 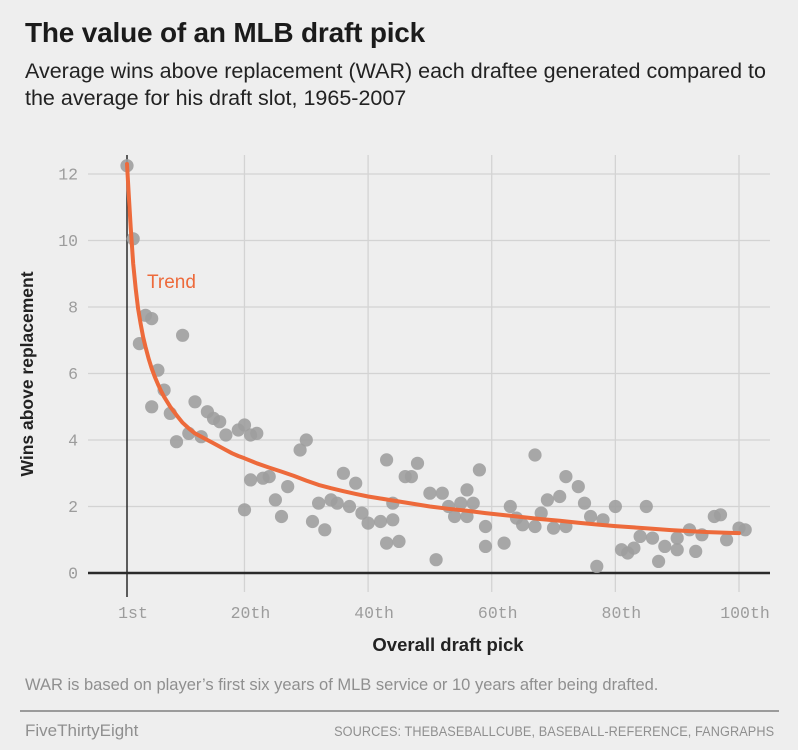 I want to click on footer-divider, so click(x=399, y=711).